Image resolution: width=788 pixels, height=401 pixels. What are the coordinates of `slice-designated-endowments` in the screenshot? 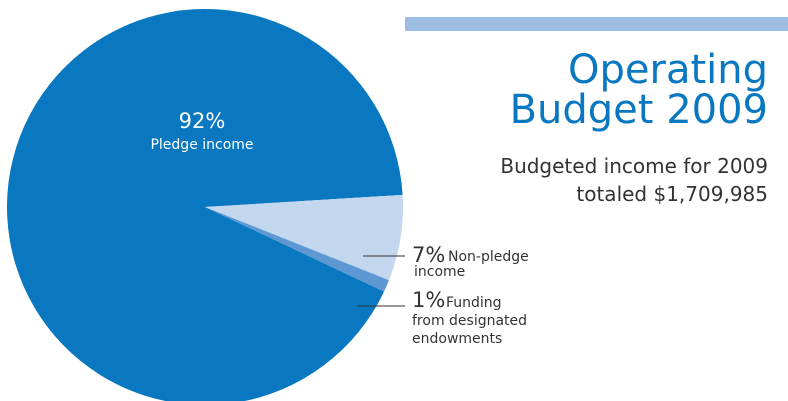 It's located at (297, 249).